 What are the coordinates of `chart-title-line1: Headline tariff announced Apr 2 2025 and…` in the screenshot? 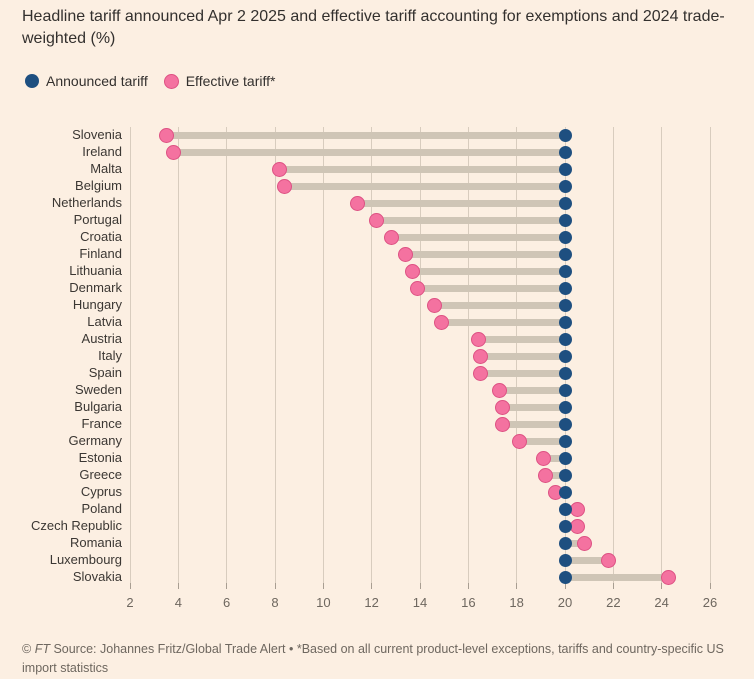 It's located at (373, 16).